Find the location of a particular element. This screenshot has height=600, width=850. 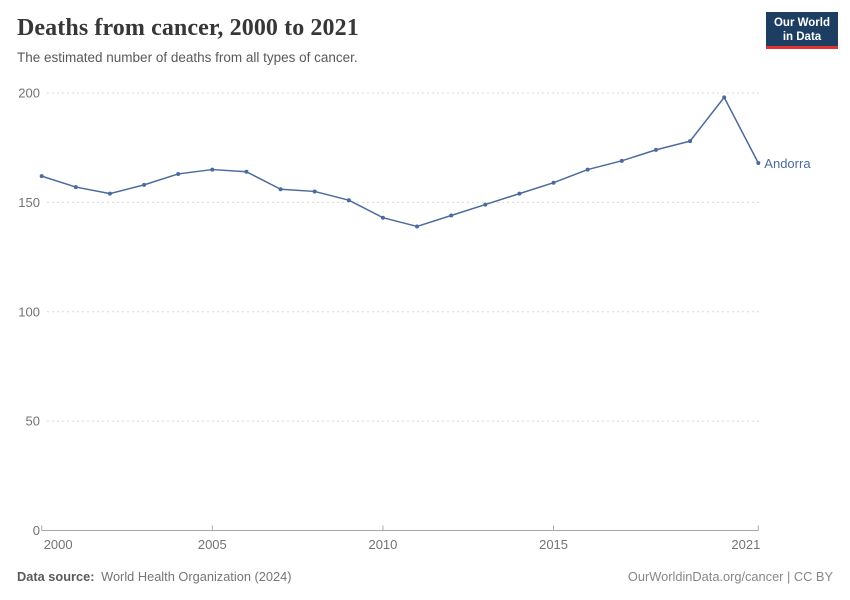

y-tick-label: 0 is located at coordinates (36, 530).